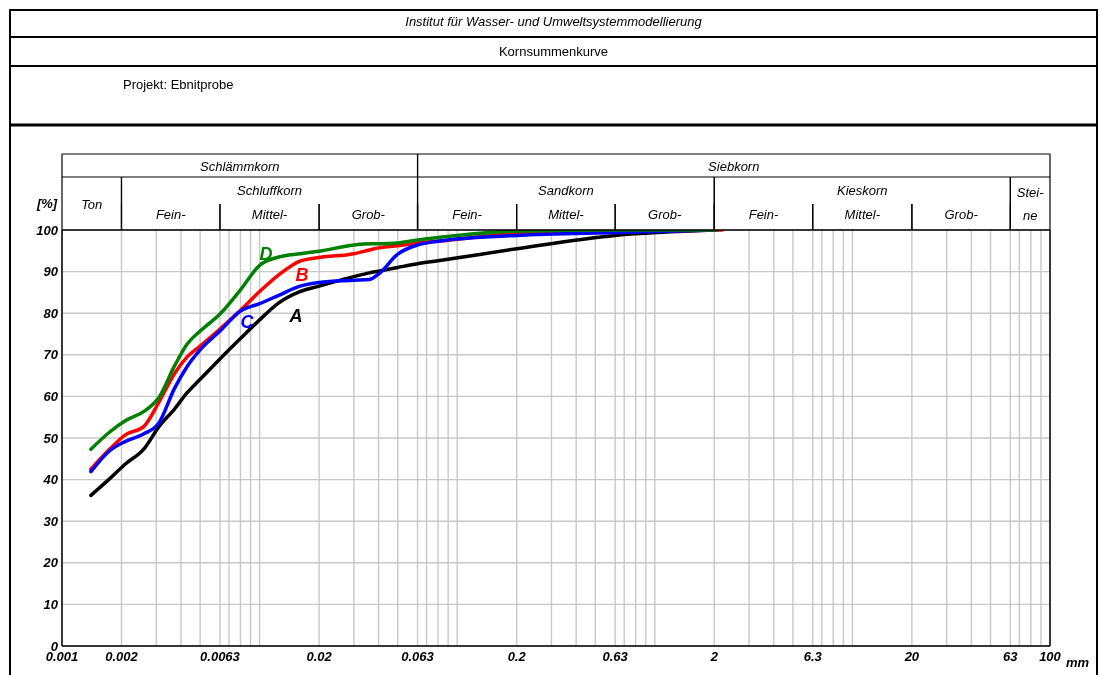  What do you see at coordinates (46, 203) in the screenshot?
I see `y-axis-title: [%]` at bounding box center [46, 203].